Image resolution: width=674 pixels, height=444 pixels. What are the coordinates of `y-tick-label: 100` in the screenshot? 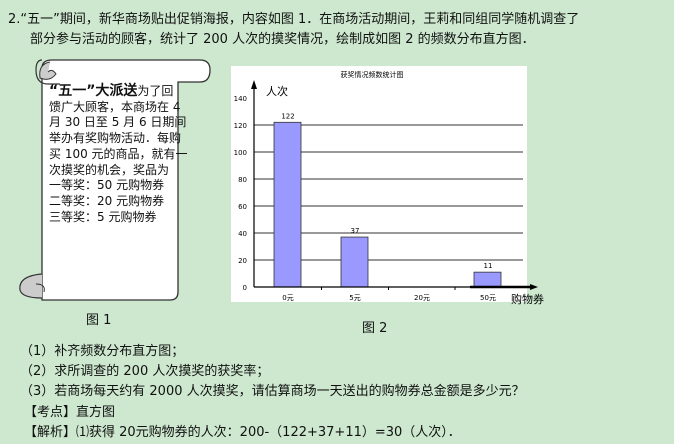 It's located at (240, 153).